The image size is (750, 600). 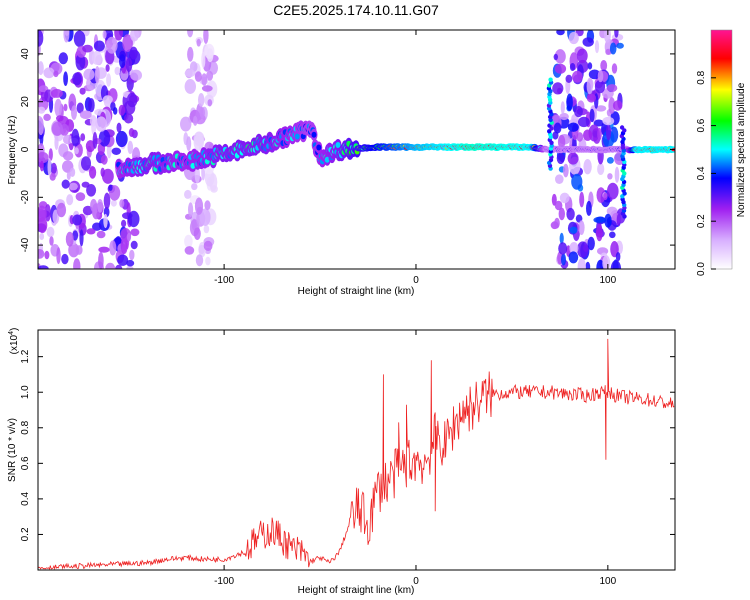 What do you see at coordinates (608, 280) in the screenshot?
I see `spectrogram-xtick-label: 100` at bounding box center [608, 280].